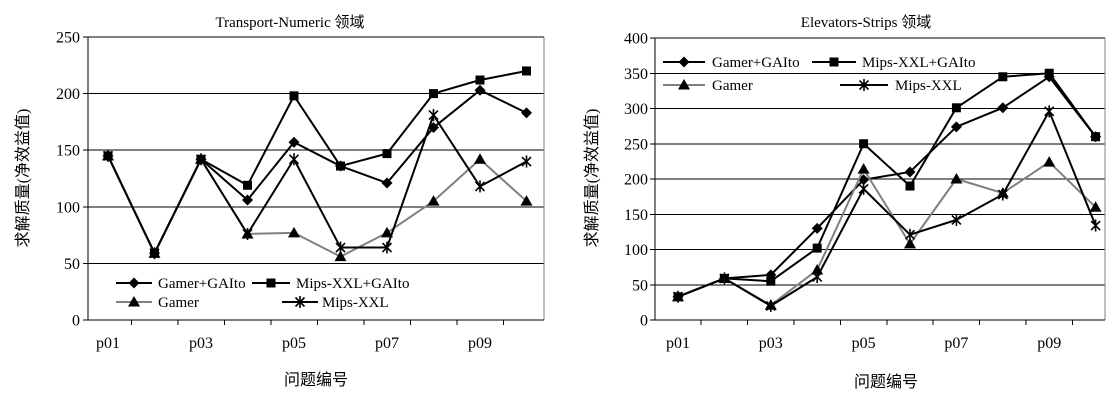 This screenshot has width=1113, height=393. Describe the element at coordinates (134, 301) in the screenshot. I see `triangle-marker-icon` at that location.